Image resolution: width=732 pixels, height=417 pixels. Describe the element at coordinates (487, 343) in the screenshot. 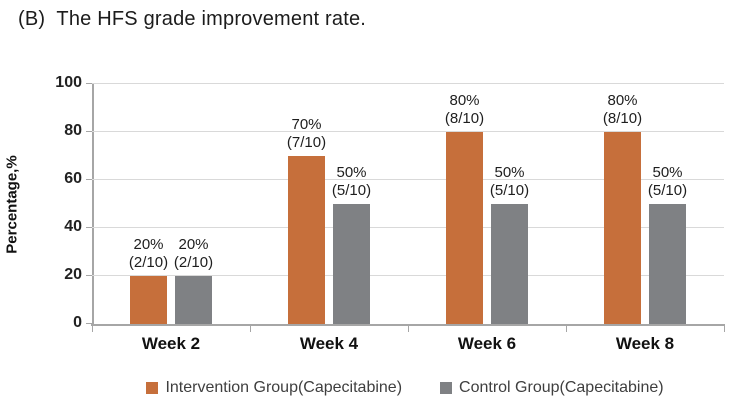

I see `category-label: Week 6` at that location.